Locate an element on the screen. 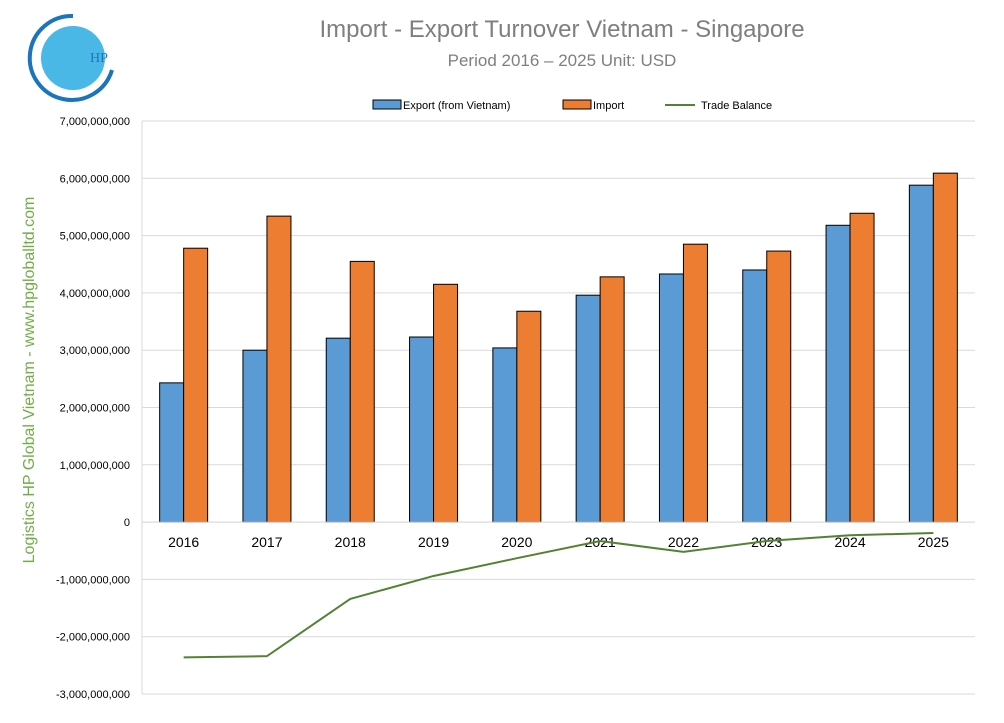 The height and width of the screenshot is (723, 1004). y-tick-label: -2,000,000,000 is located at coordinates (93, 638).